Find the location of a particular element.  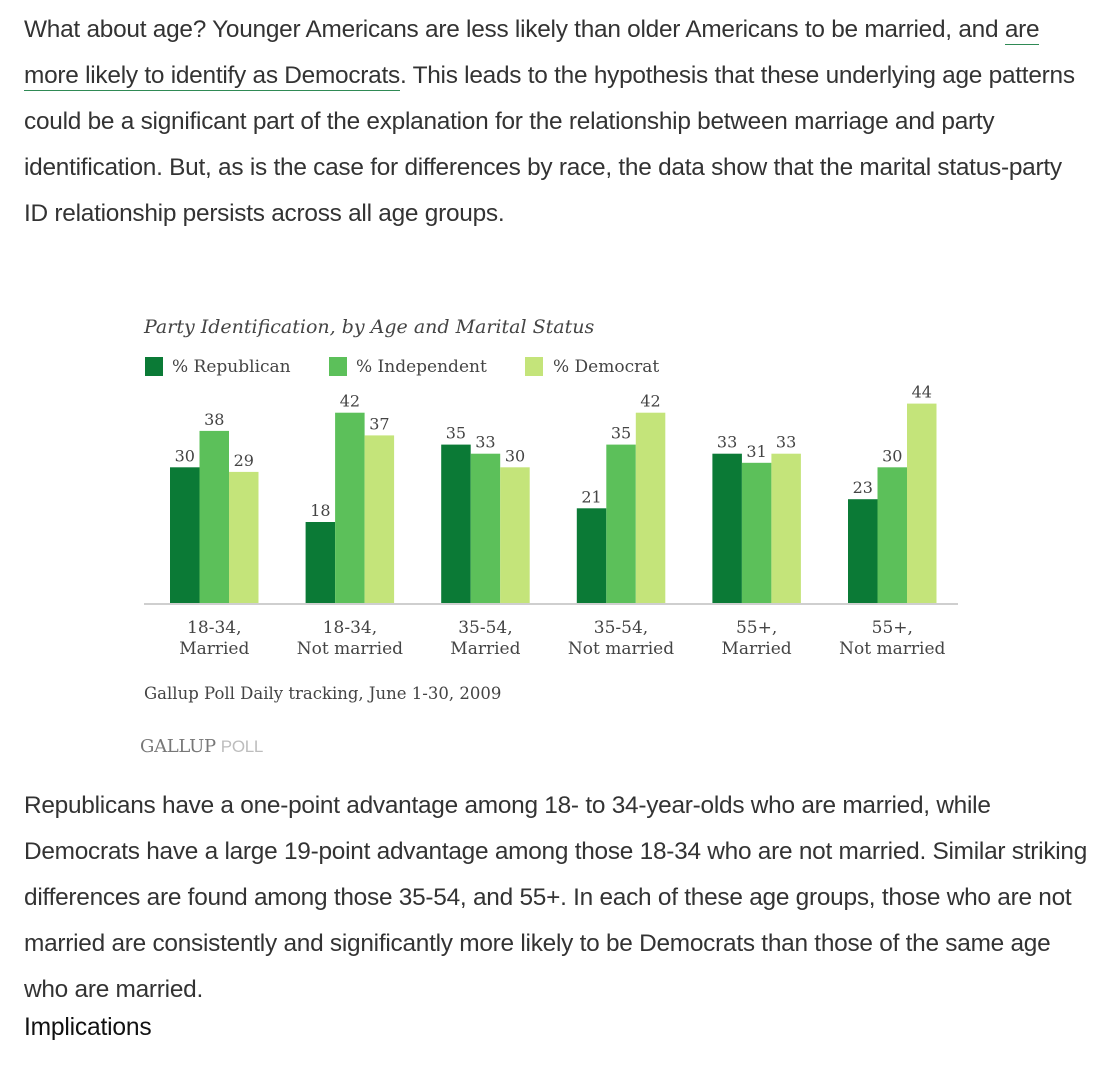

value-label-democrat-2: 37 is located at coordinates (379, 423).